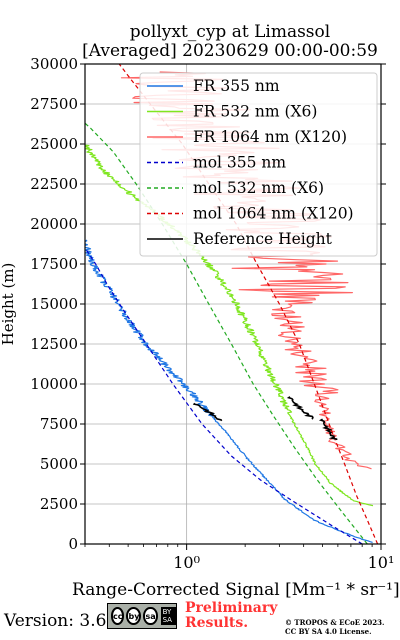 The width and height of the screenshot is (400, 640). What do you see at coordinates (55, 621) in the screenshot?
I see `version-label: Version: 3.6` at bounding box center [55, 621].